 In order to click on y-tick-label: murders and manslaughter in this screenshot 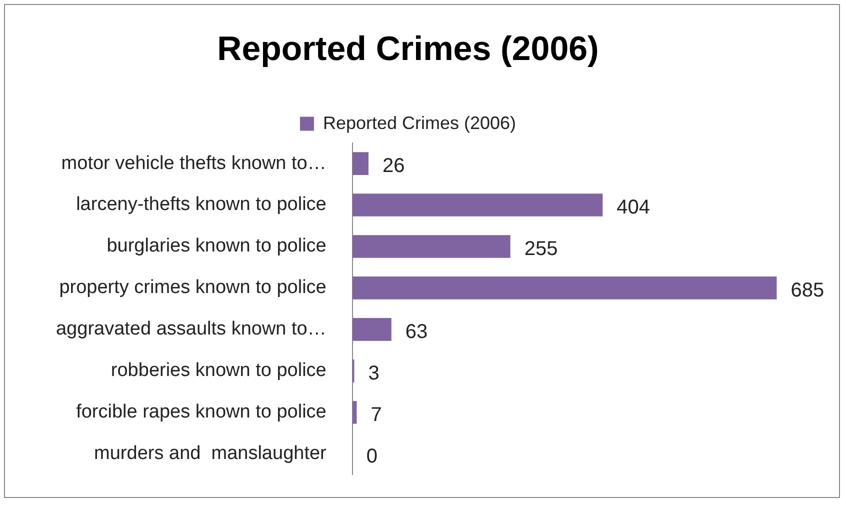, I will do `click(211, 453)`.